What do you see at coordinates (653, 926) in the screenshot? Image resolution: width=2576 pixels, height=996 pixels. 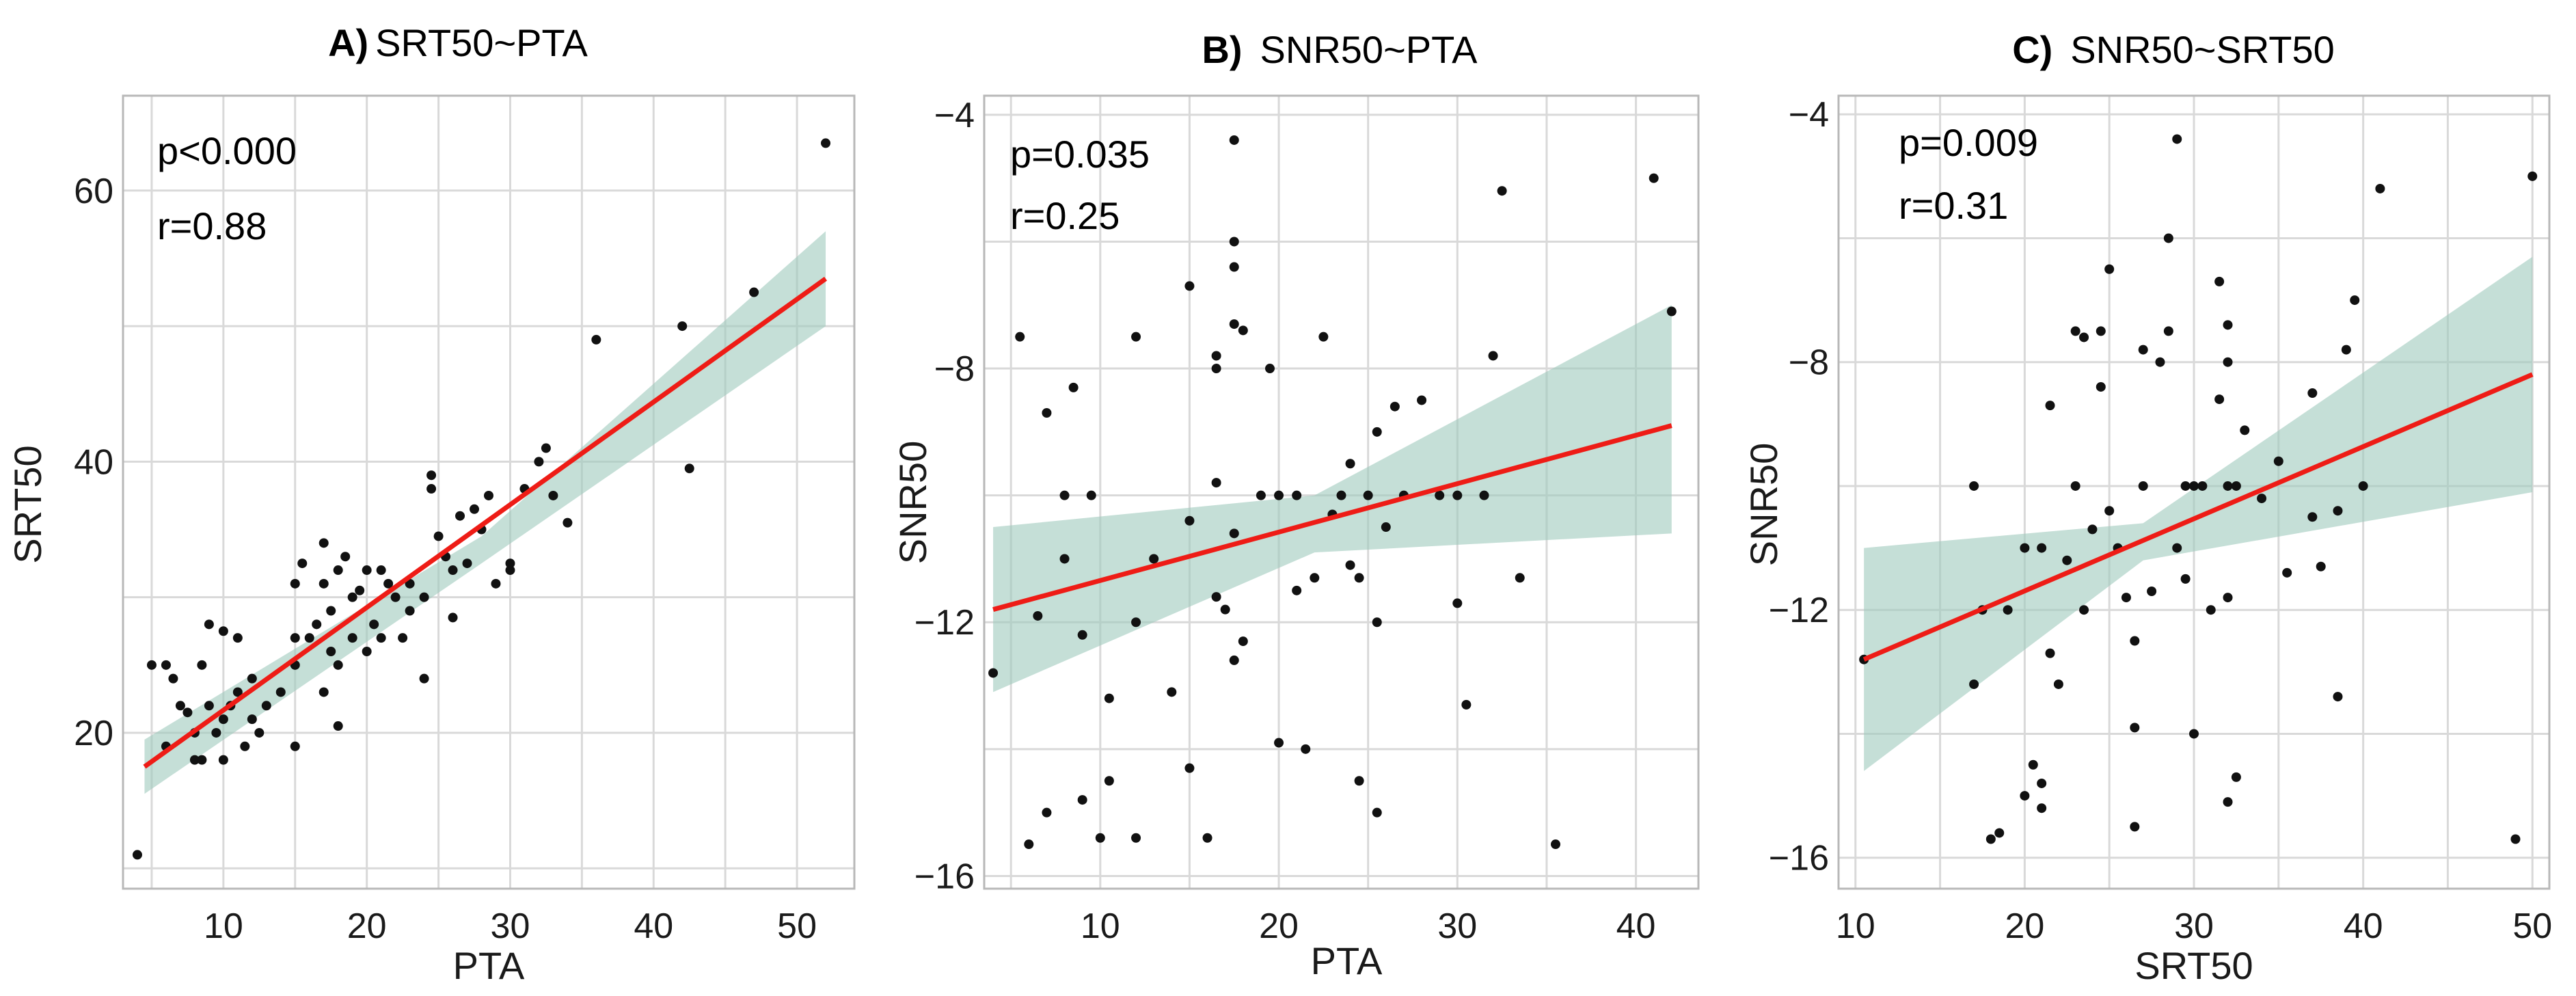 I see `panel-a-x-tick-label: 40` at bounding box center [653, 926].